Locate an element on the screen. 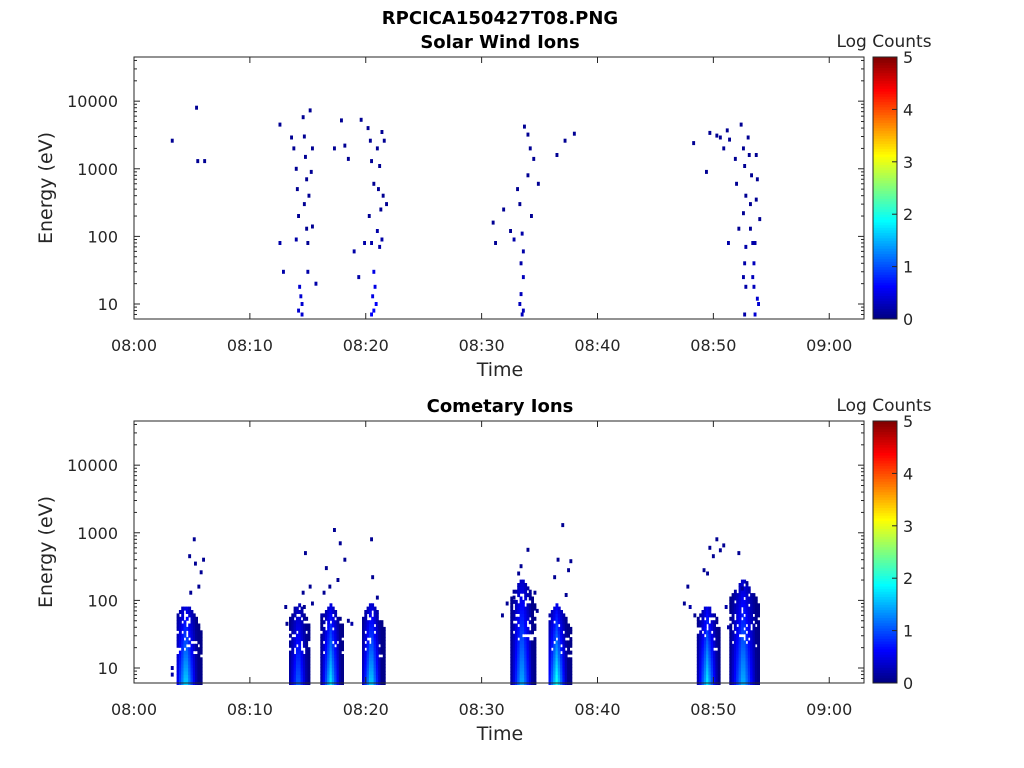 The image size is (1024, 768). x-axis-label-cometary: Time is located at coordinates (500, 734).